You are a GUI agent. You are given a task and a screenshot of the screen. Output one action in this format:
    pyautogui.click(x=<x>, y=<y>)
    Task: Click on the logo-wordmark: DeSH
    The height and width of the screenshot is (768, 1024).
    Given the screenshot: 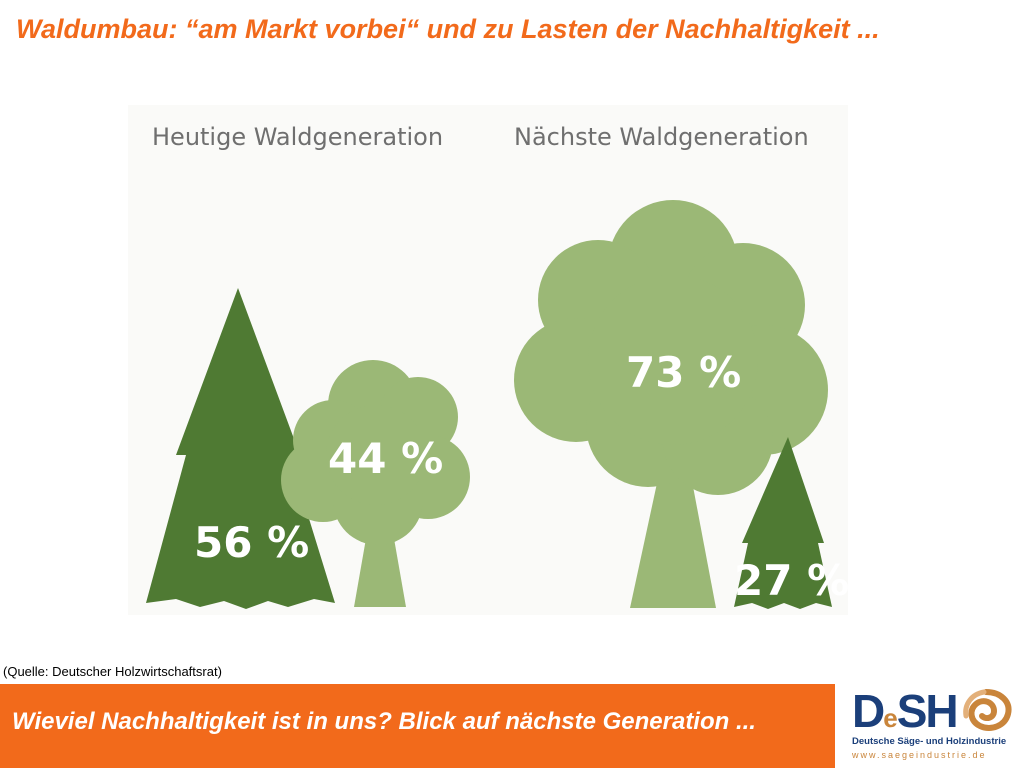 What is the action you would take?
    pyautogui.click(x=905, y=714)
    